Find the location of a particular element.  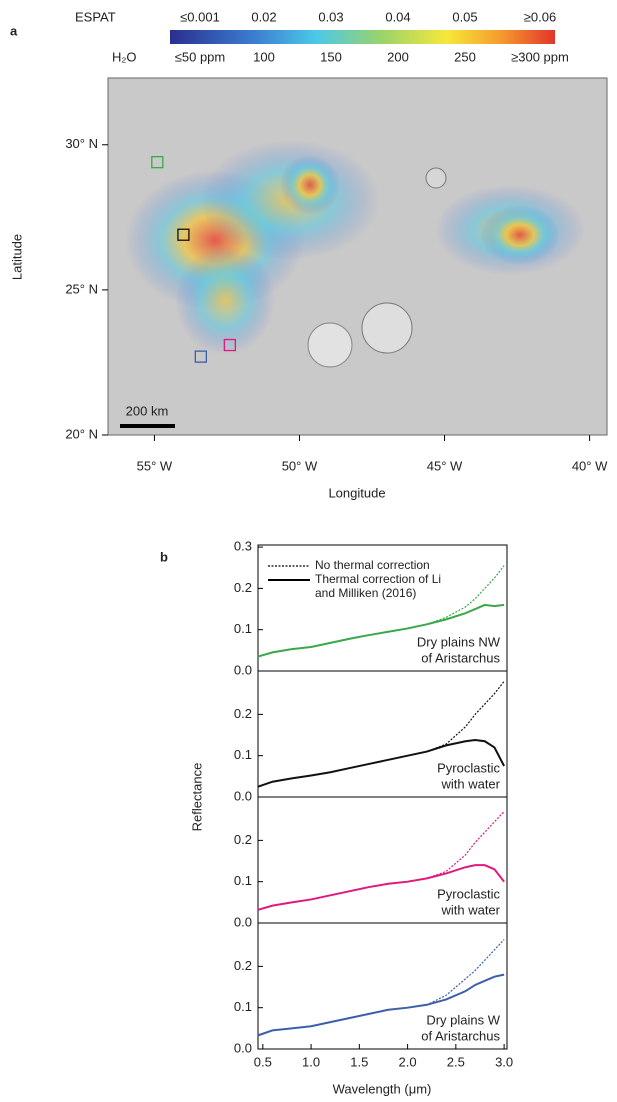

x-tick-label: 40° W is located at coordinates (590, 465).